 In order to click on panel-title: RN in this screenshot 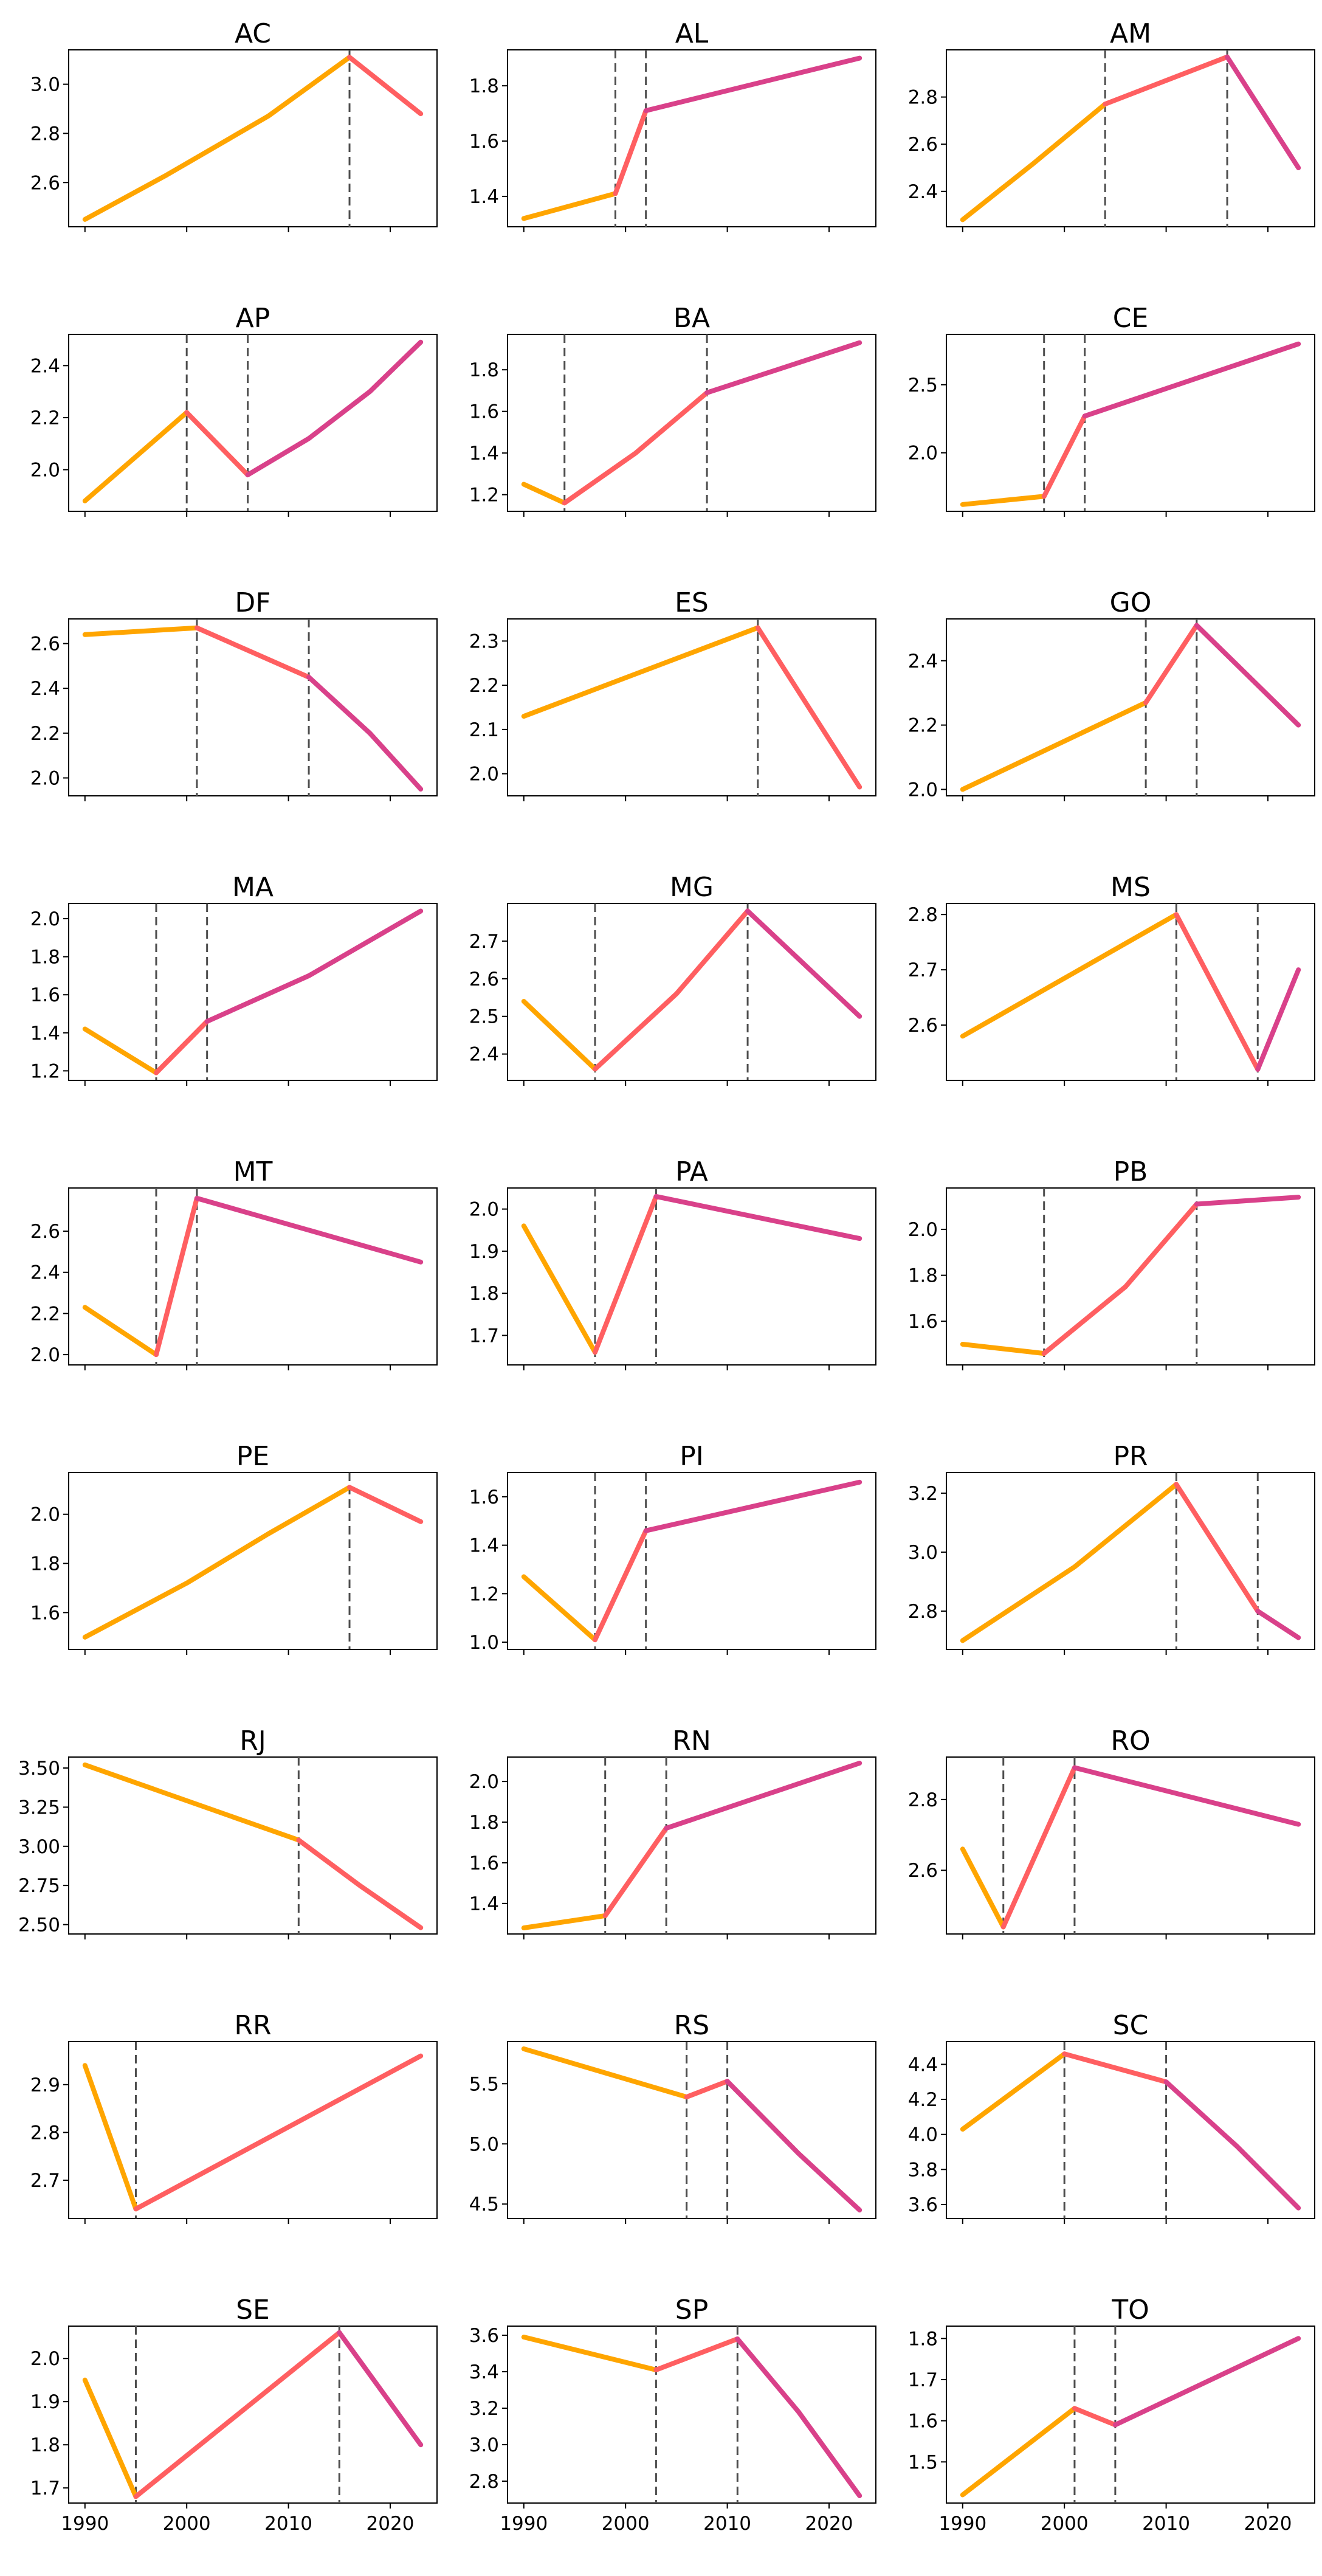, I will do `click(692, 1740)`.